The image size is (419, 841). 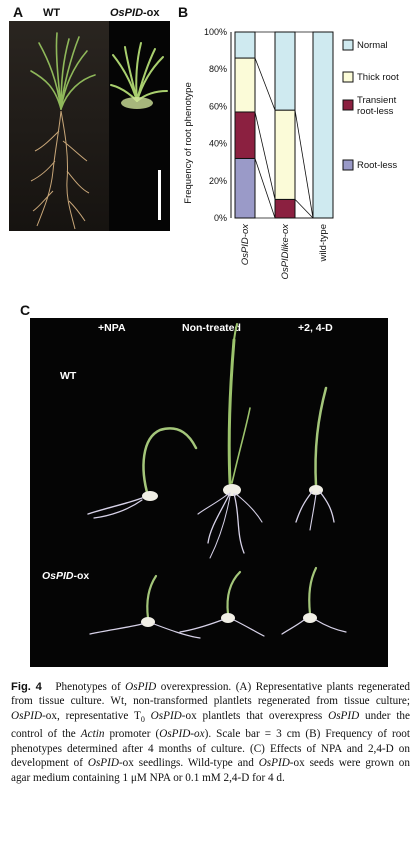 I want to click on panel-c-letter: C, so click(x=25, y=310).